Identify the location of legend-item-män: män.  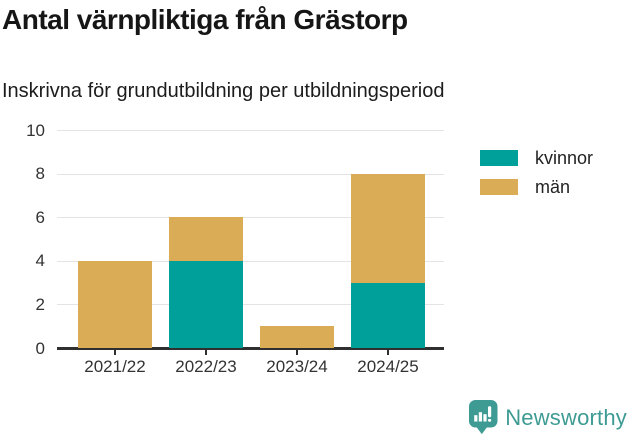
(536, 187).